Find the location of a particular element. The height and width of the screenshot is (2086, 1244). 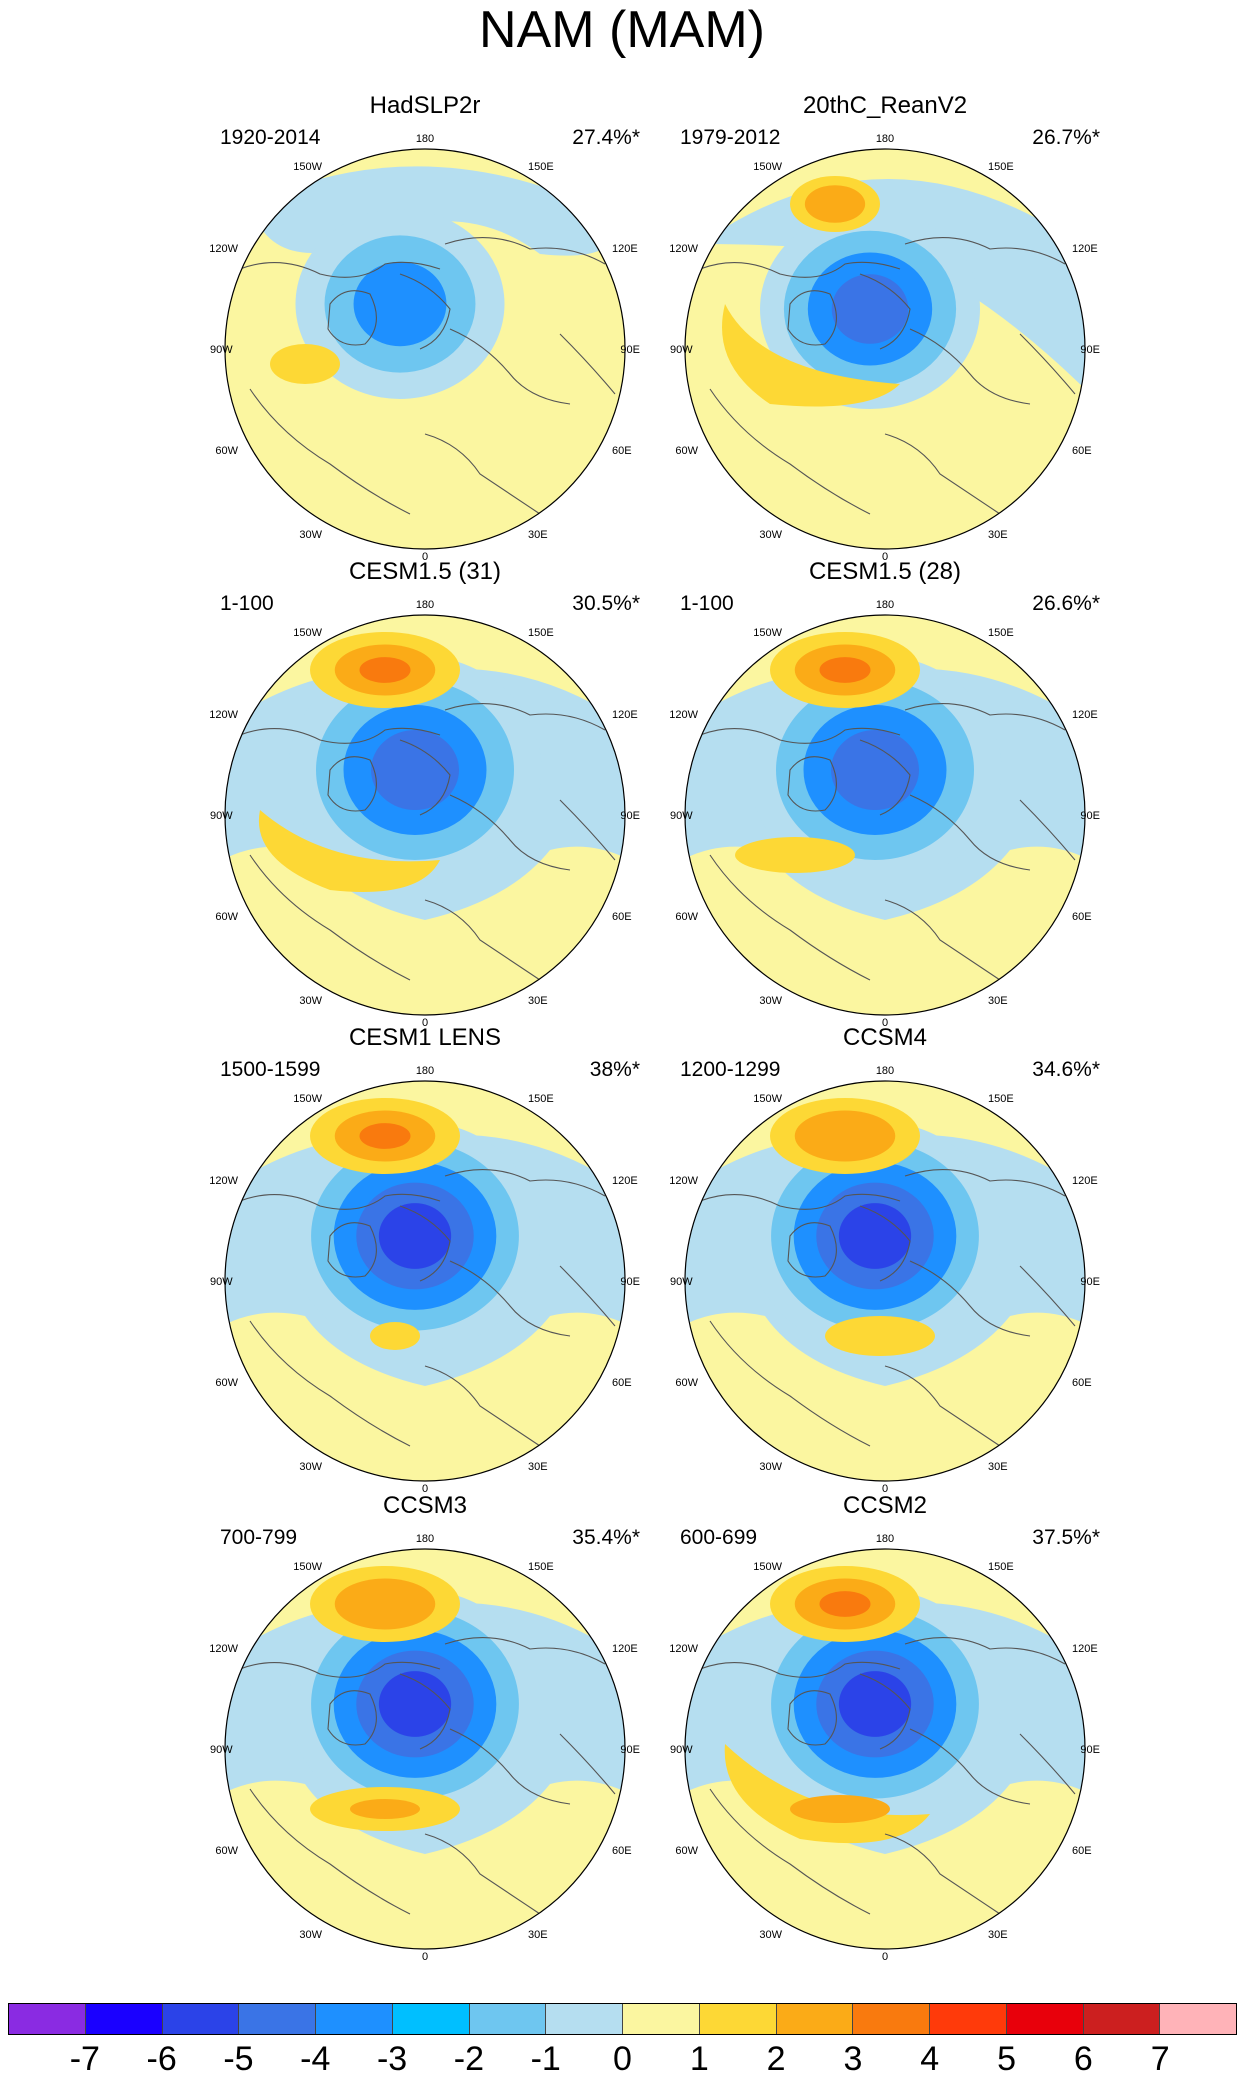

colorbar-tick-label: 7 is located at coordinates (1160, 2059).